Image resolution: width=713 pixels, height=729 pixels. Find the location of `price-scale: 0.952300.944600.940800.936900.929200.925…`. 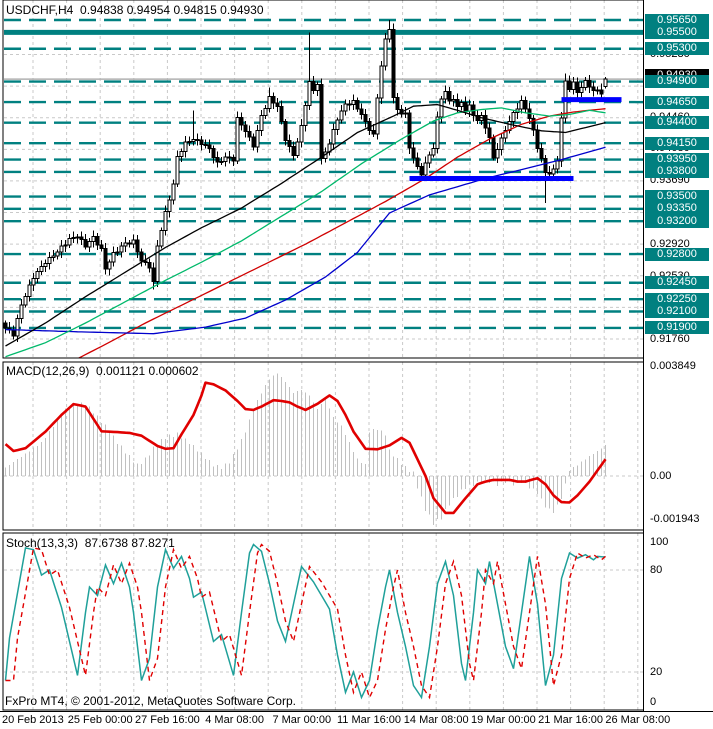

price-scale: 0.952300.944600.940800.936900.929200.925… is located at coordinates (678, 355).